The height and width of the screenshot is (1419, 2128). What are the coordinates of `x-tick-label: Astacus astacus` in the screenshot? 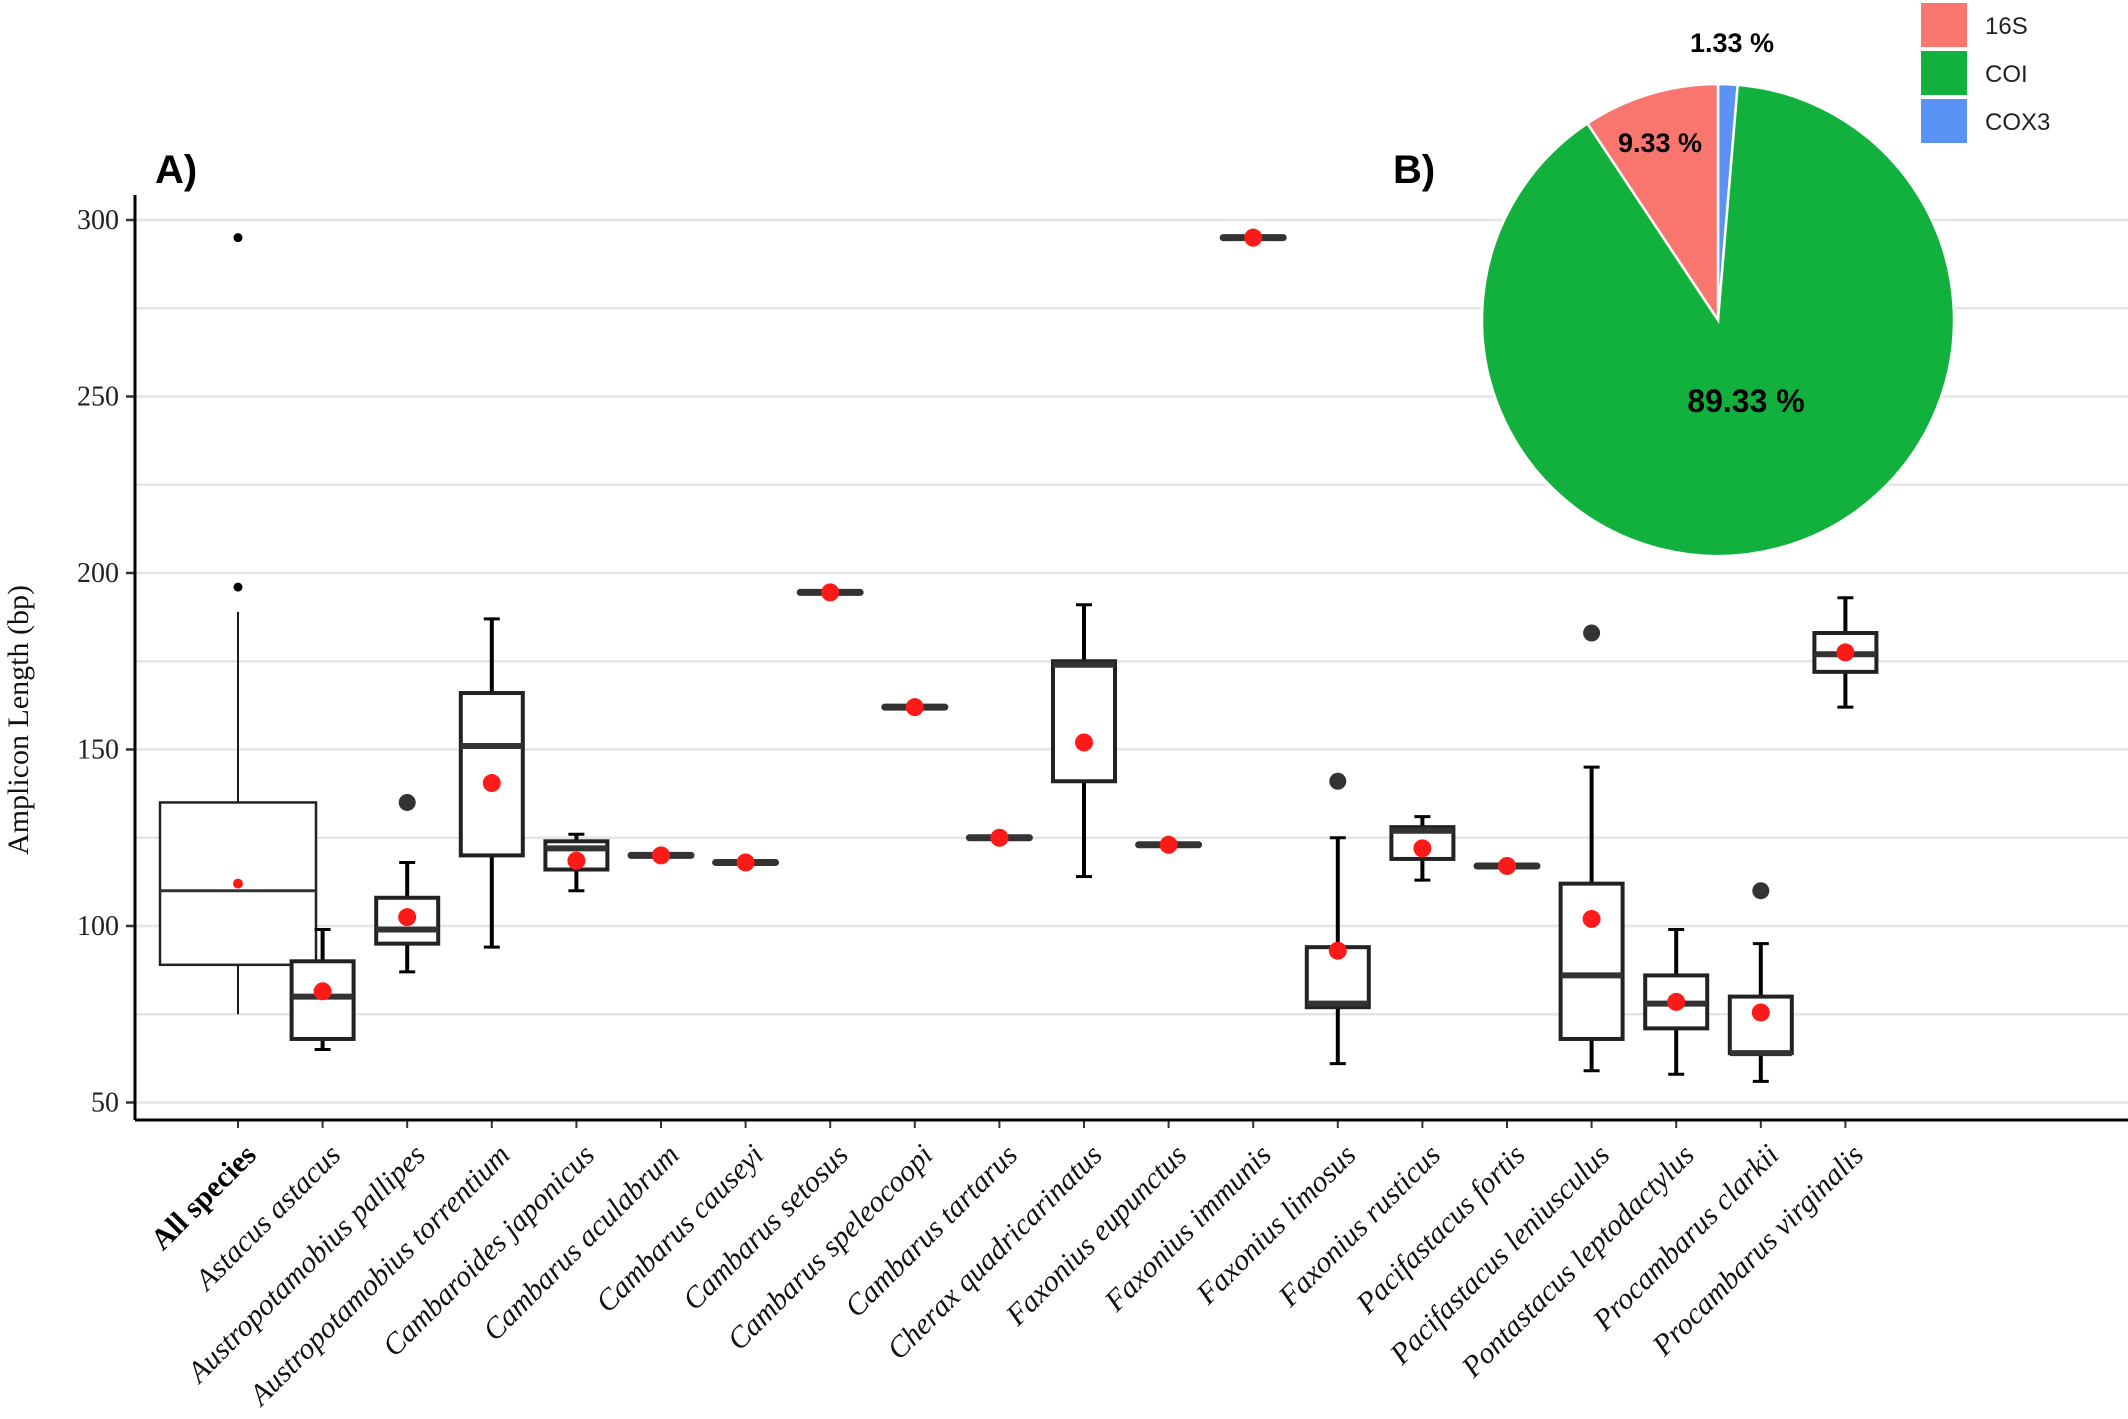 It's located at (268, 1218).